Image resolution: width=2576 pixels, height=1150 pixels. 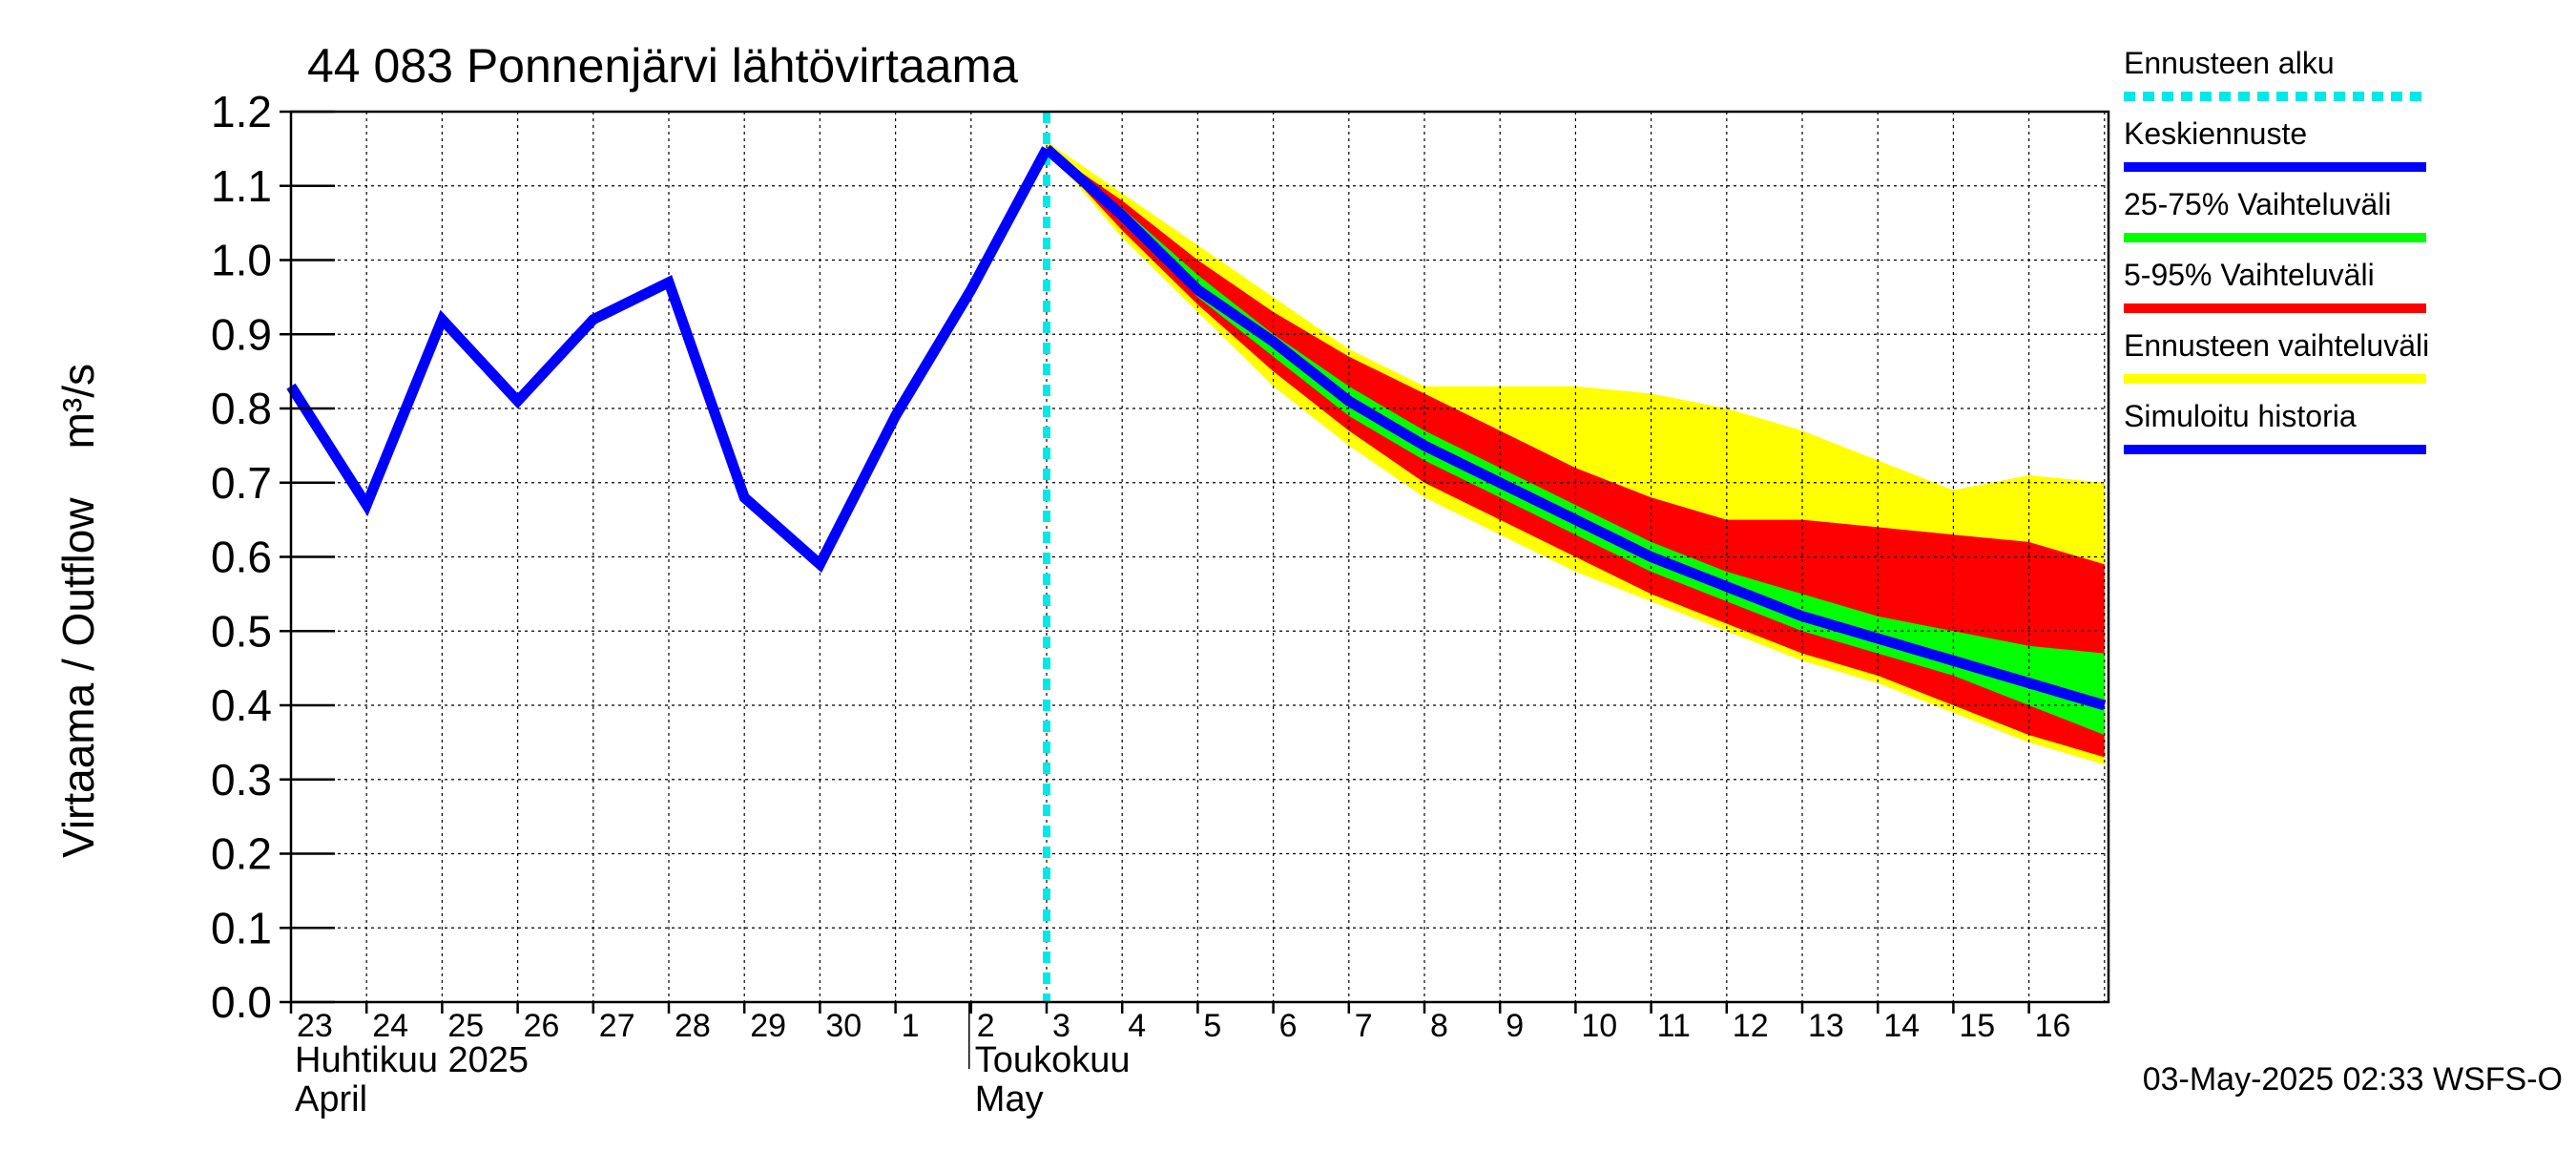 I want to click on y-tick-label: 0.3, so click(x=241, y=780).